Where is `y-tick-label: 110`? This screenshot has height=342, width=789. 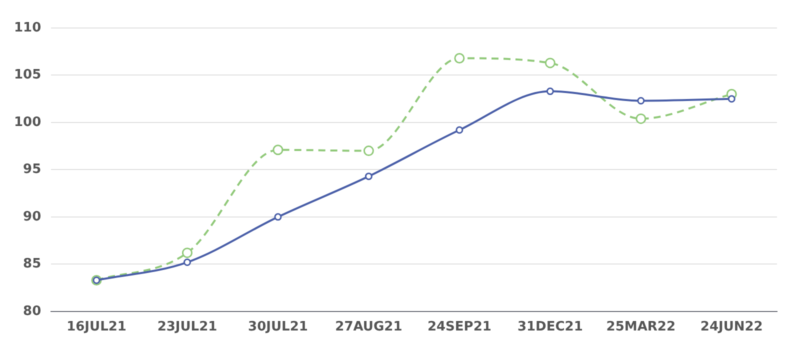
y-tick-label: 110 is located at coordinates (28, 28).